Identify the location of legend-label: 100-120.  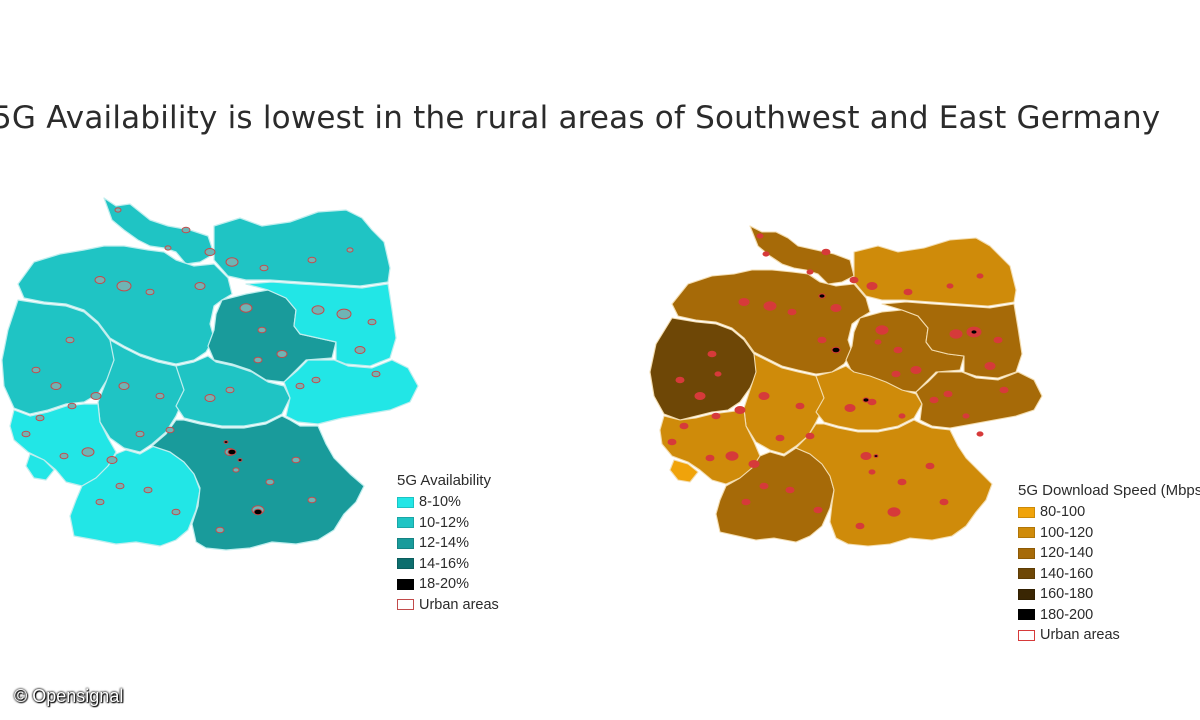
(1067, 532).